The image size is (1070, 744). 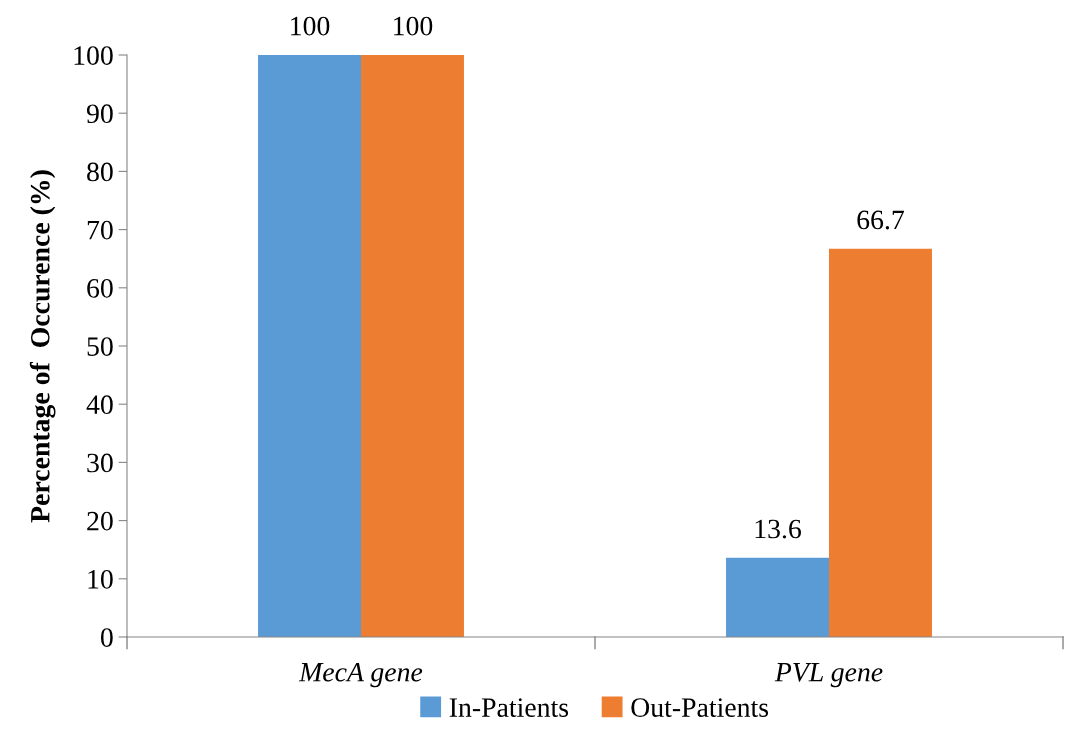 I want to click on y-tick-label: 90, so click(x=99, y=114).